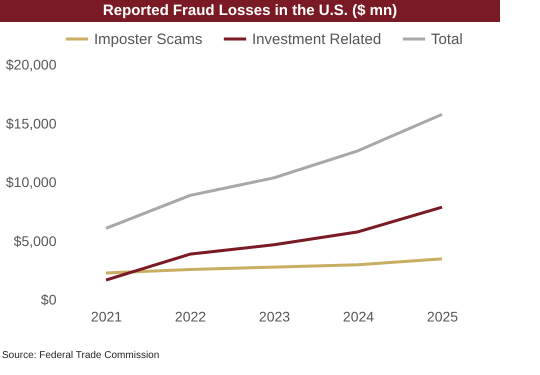  I want to click on source-note: Source: Federal Trade Commission, so click(81, 355).